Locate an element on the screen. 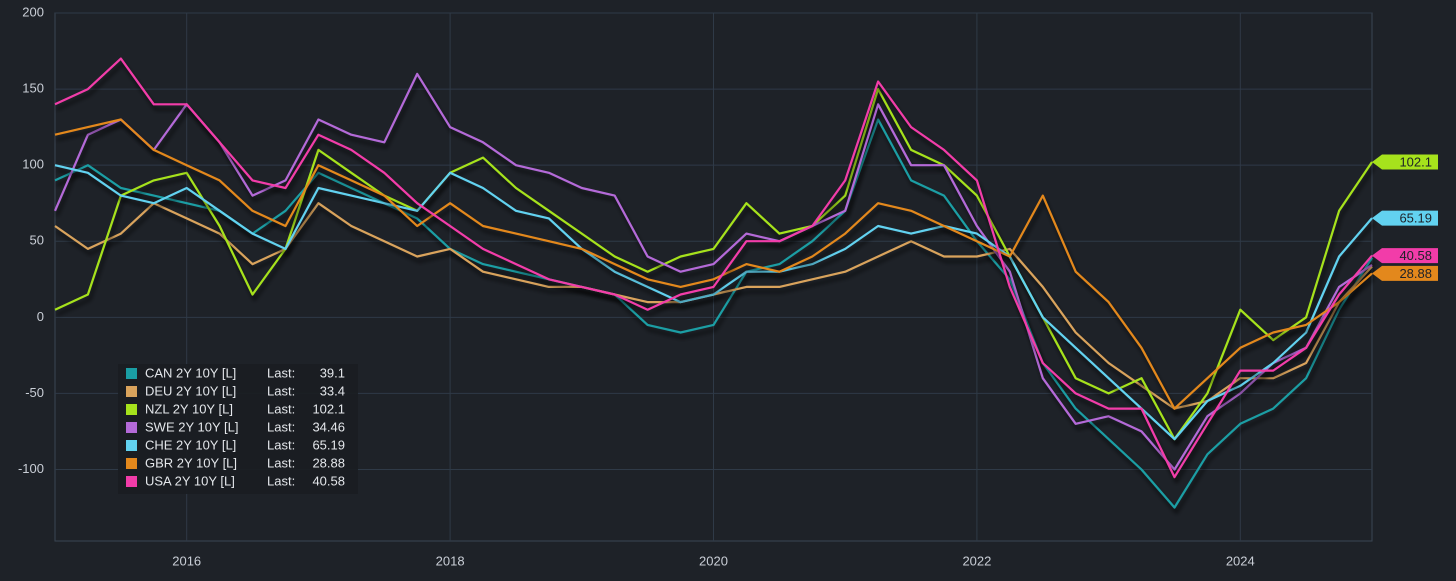 The image size is (1456, 581). y-tick-label: 0 is located at coordinates (40, 316).